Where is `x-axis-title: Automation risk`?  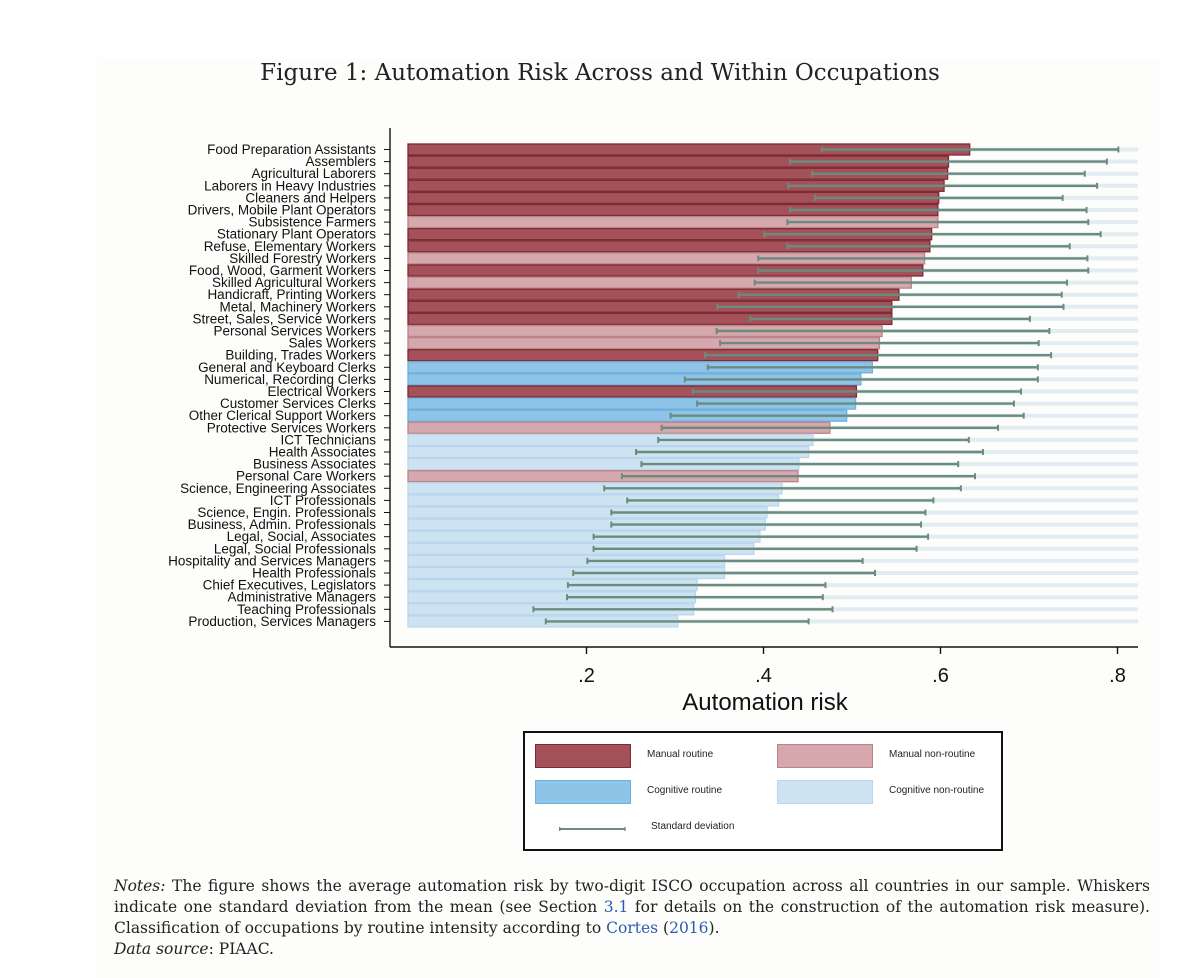 x-axis-title: Automation risk is located at coordinates (765, 702).